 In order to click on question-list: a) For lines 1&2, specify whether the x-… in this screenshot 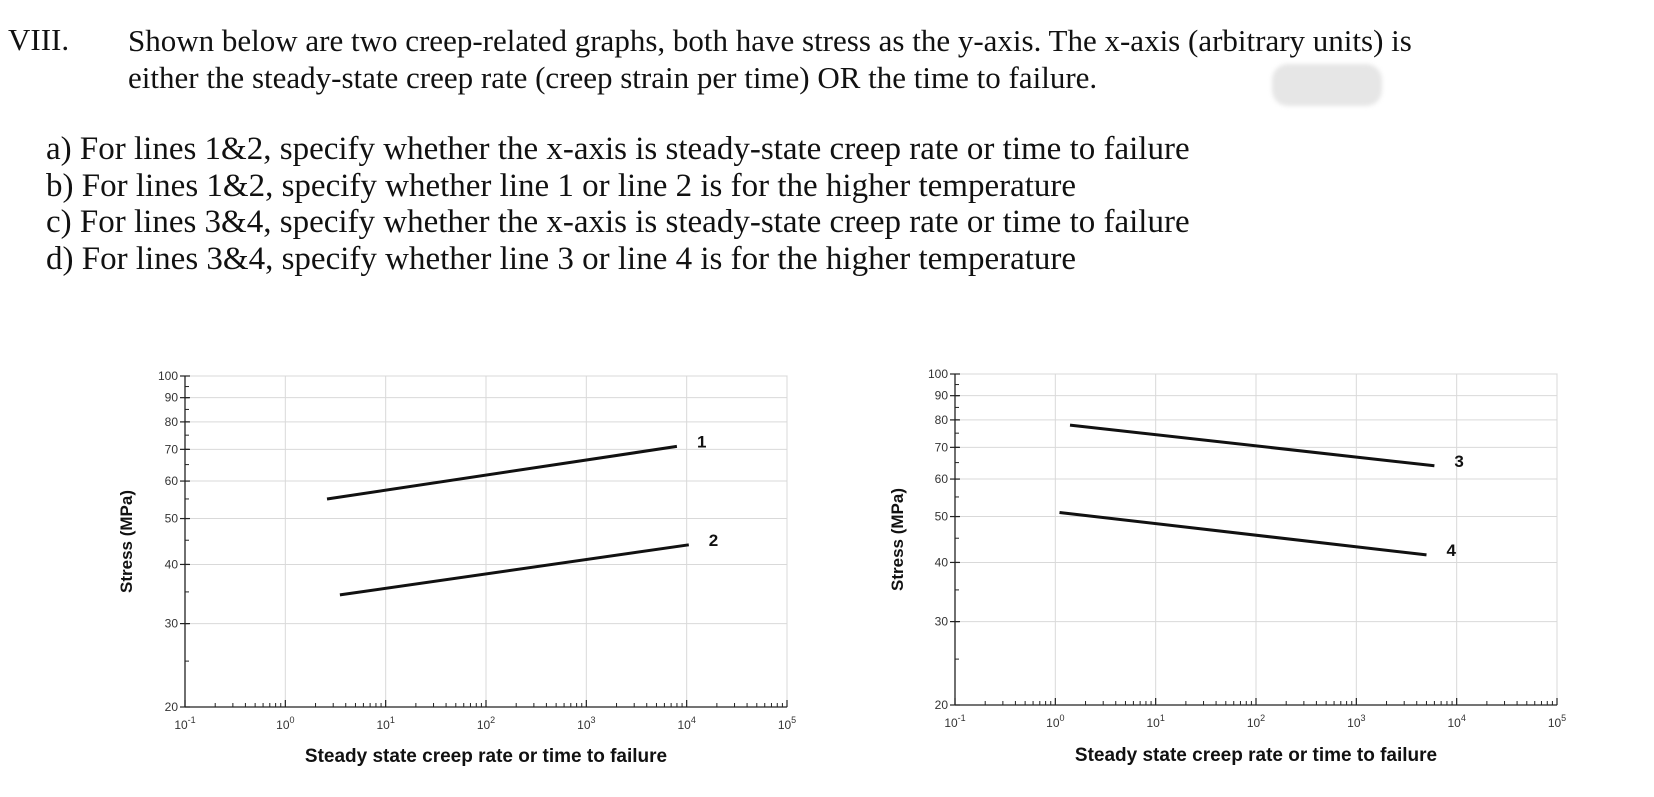, I will do `click(618, 204)`.